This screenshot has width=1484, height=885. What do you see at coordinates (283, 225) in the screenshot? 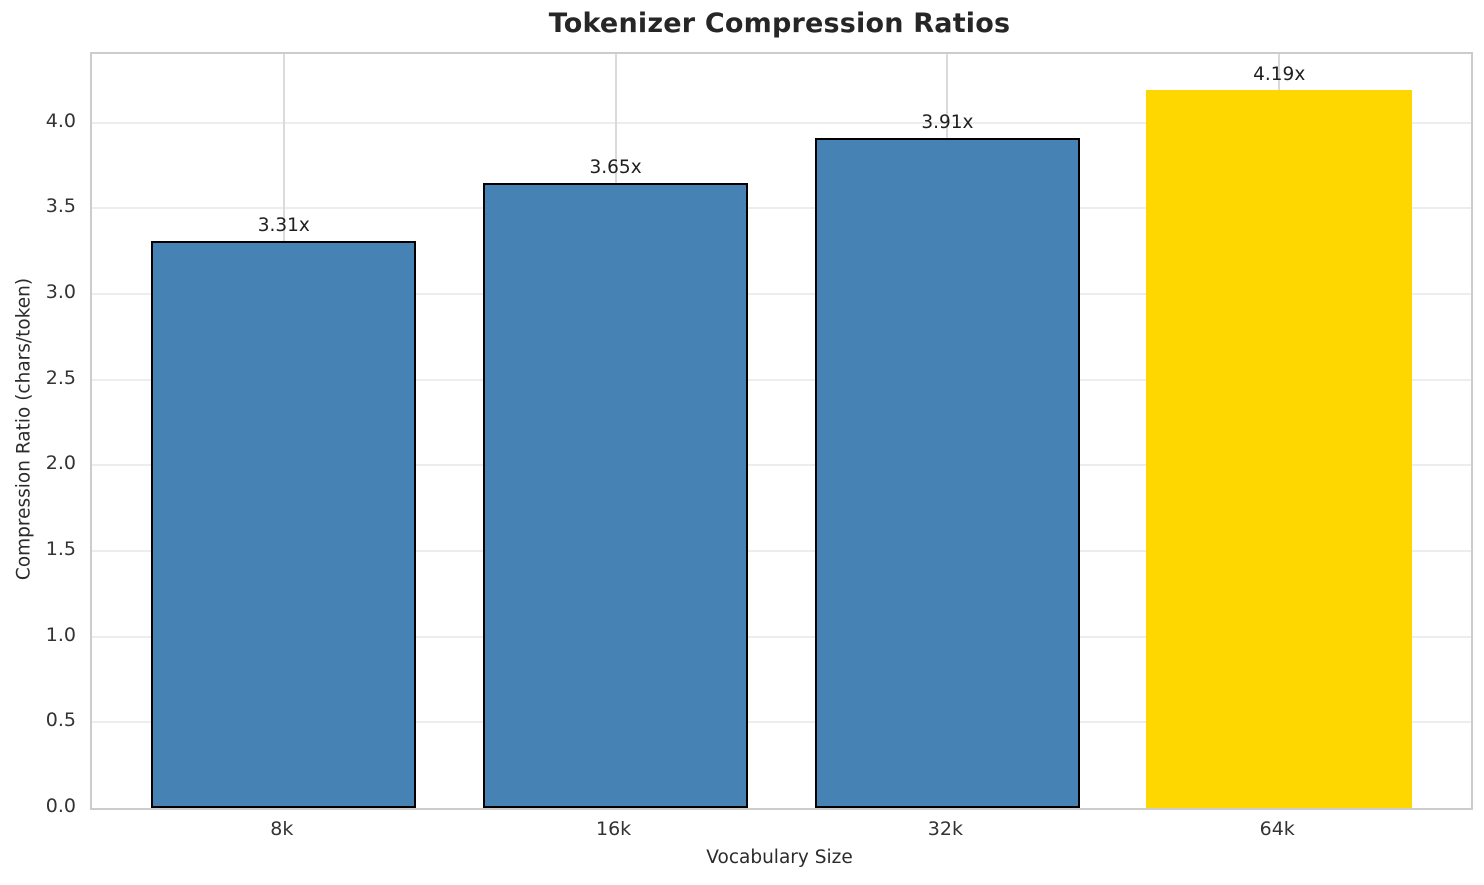
I see `bar-value-label: 3.31x` at bounding box center [283, 225].